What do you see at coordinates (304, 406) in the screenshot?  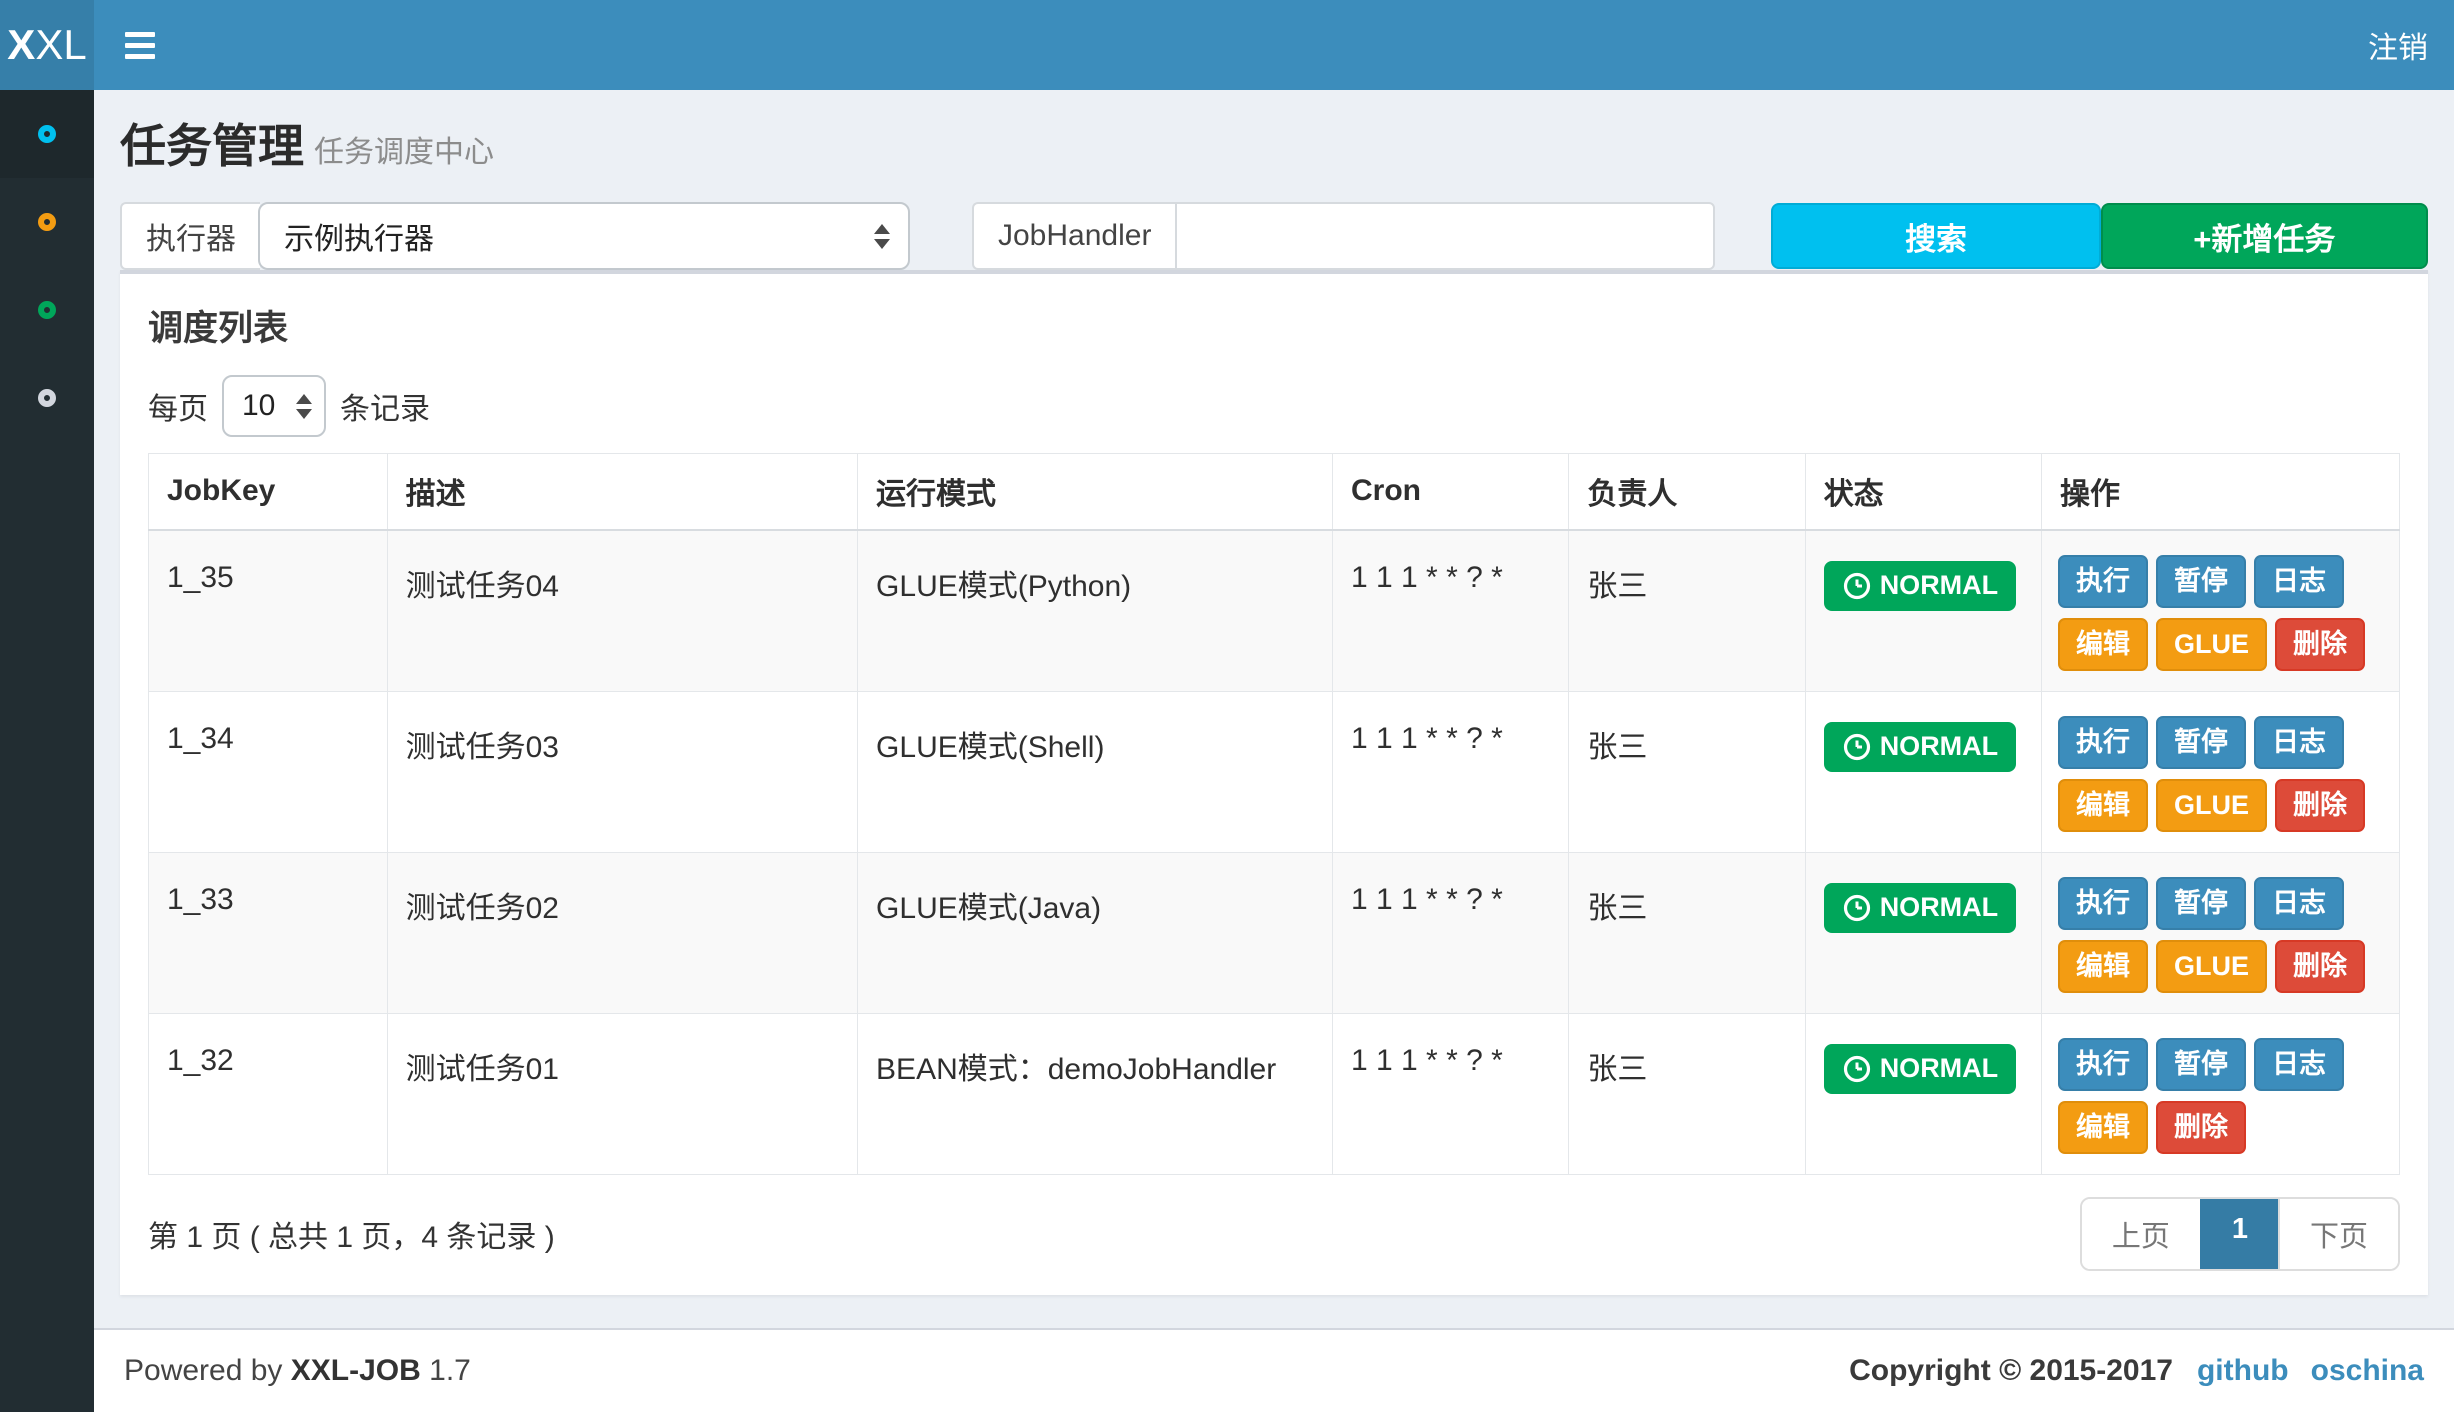 I see `select-arrows-icon` at bounding box center [304, 406].